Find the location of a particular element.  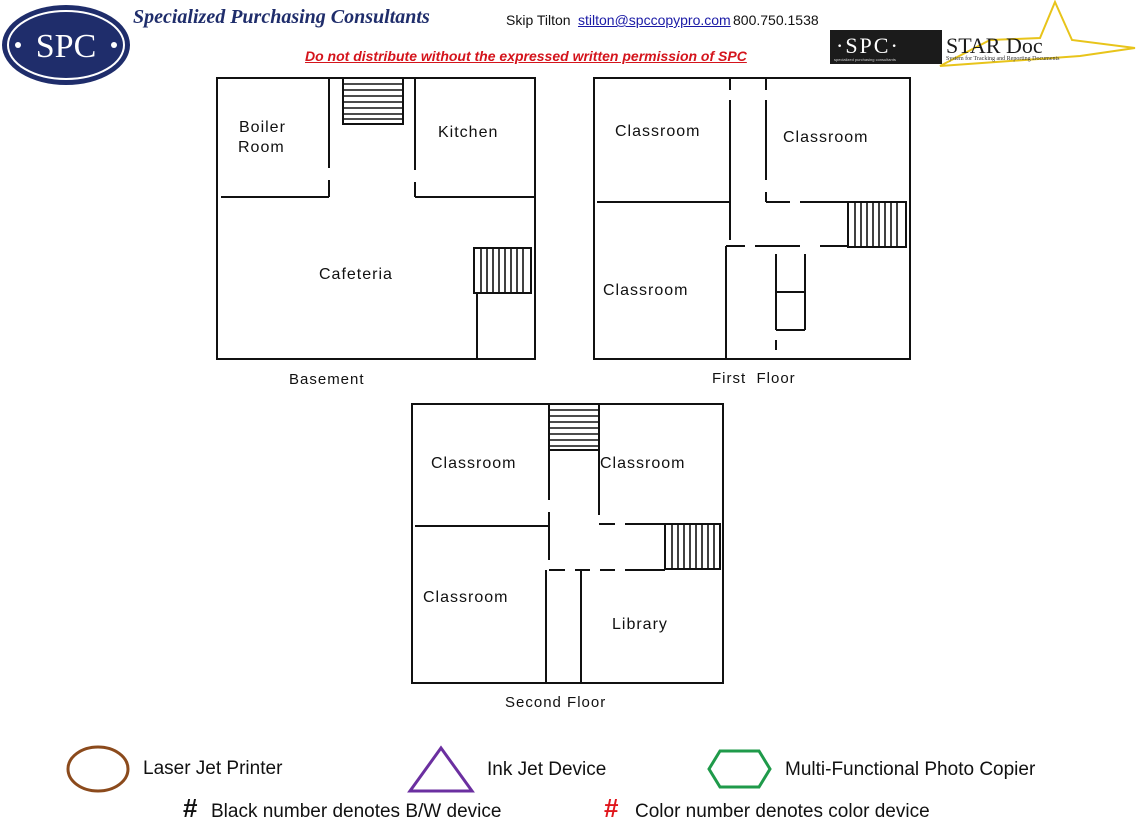

company-name: Specialized Purchasing Consultants is located at coordinates (281, 17).